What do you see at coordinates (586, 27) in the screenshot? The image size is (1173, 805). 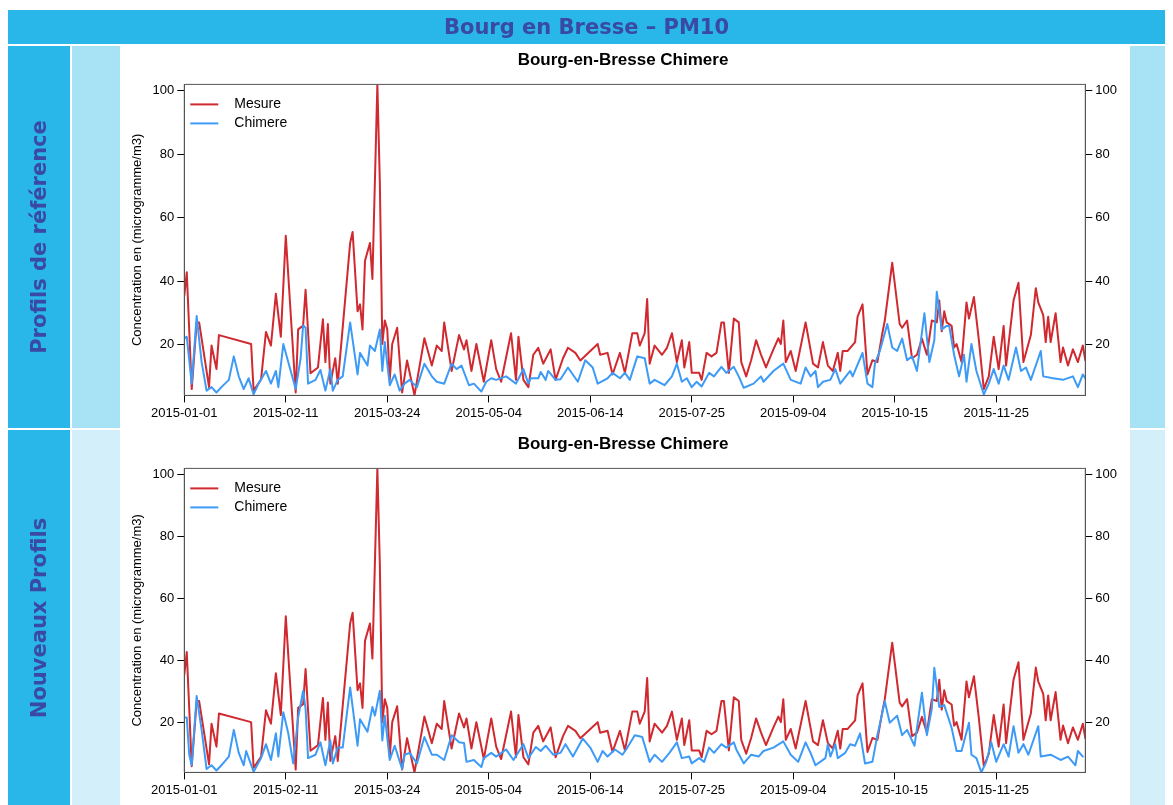 I see `text: Bourg en Bresse – PM10` at bounding box center [586, 27].